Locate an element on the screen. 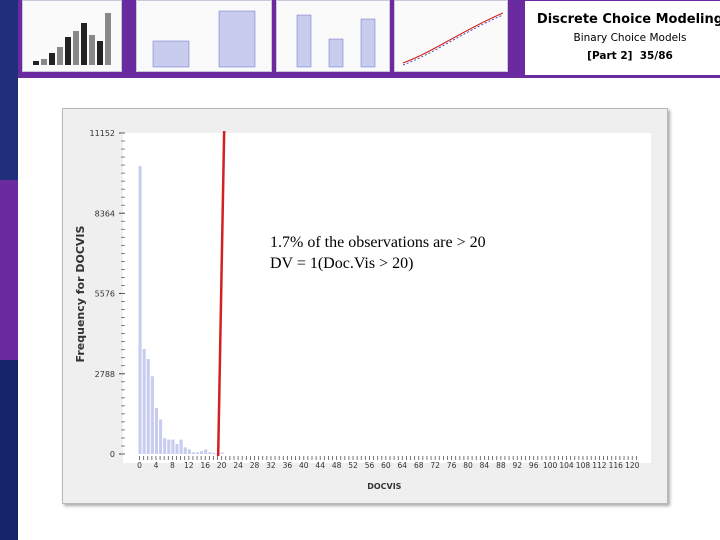  slide-page-info: [Part 2] 35/86 is located at coordinates (623, 56).